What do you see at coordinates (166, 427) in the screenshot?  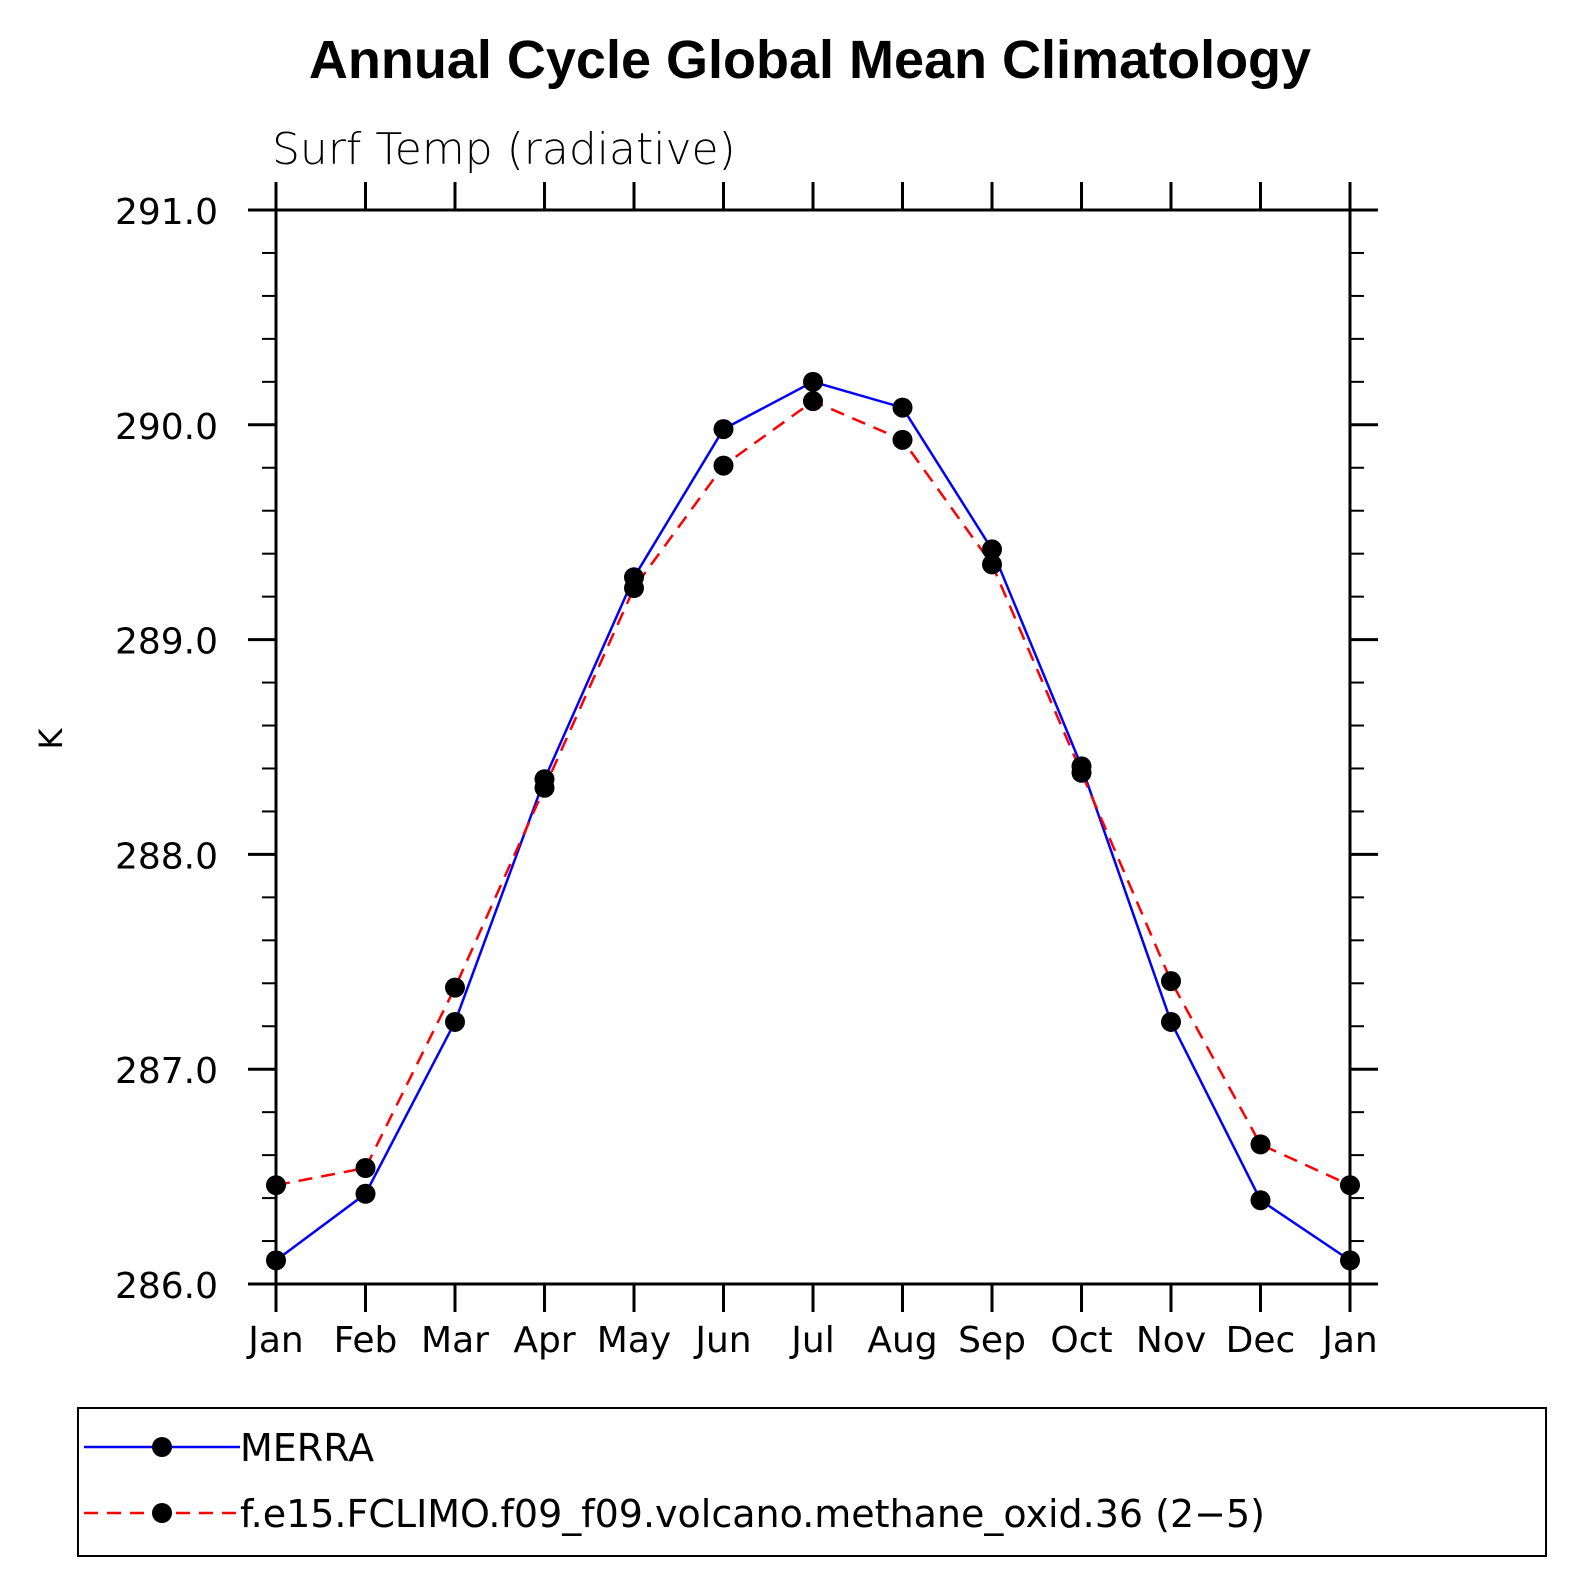 I see `y-tick-label: 290.0` at bounding box center [166, 427].